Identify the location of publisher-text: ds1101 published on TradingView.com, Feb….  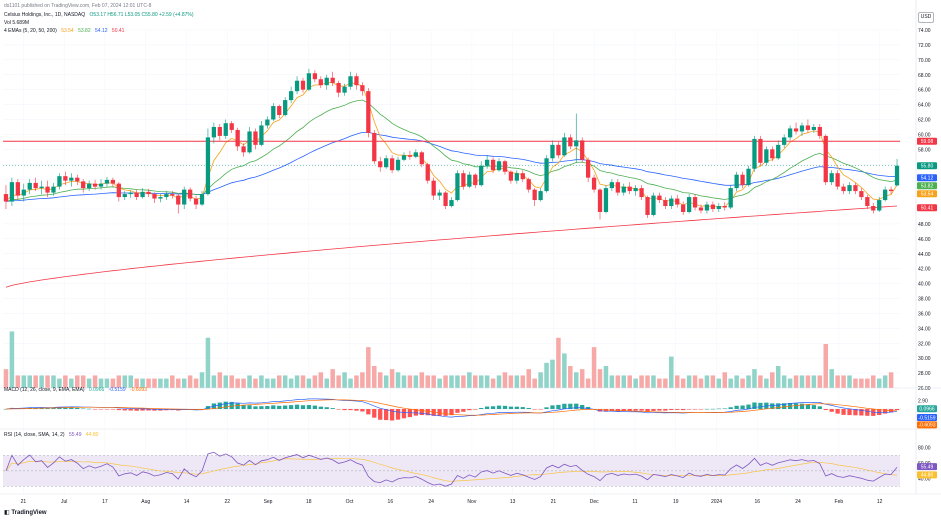
(78, 6).